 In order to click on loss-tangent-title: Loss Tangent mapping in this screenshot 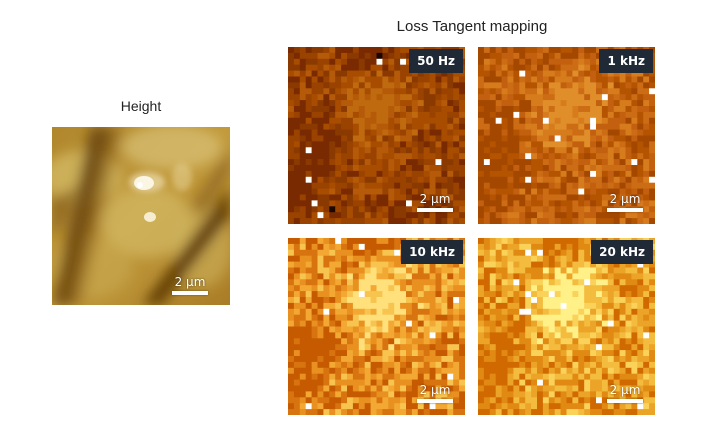, I will do `click(472, 26)`.